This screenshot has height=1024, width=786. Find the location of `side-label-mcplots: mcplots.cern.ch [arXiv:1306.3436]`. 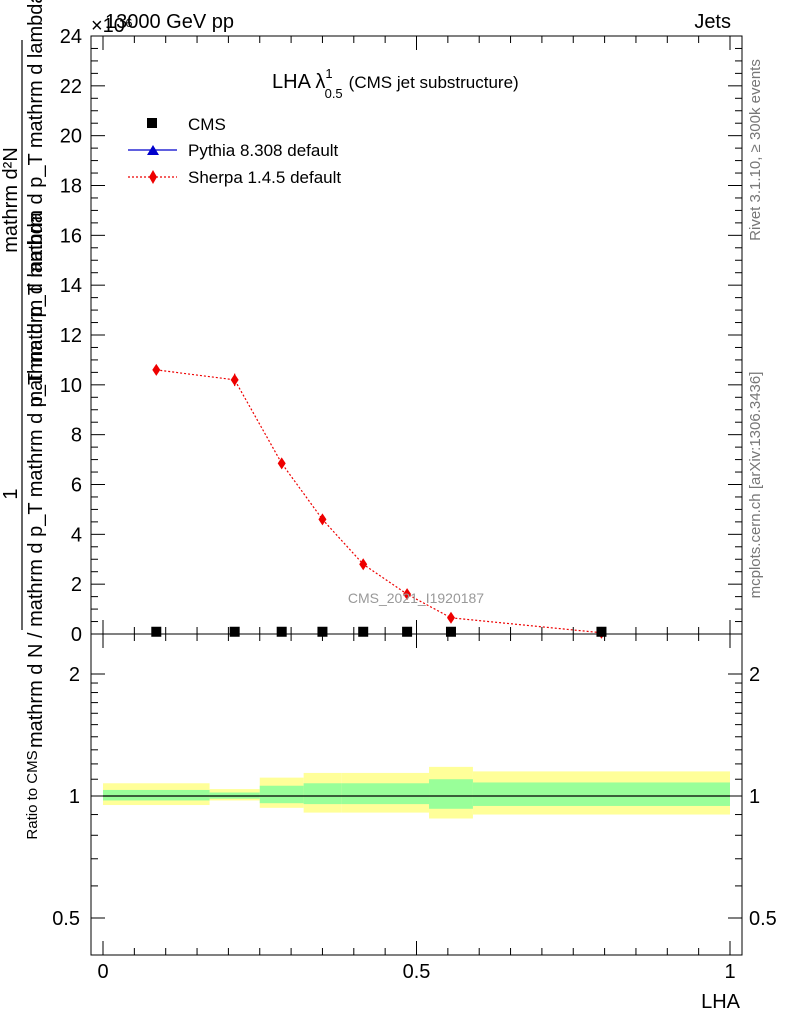

side-label-mcplots: mcplots.cern.ch [arXiv:1306.3436] is located at coordinates (755, 485).